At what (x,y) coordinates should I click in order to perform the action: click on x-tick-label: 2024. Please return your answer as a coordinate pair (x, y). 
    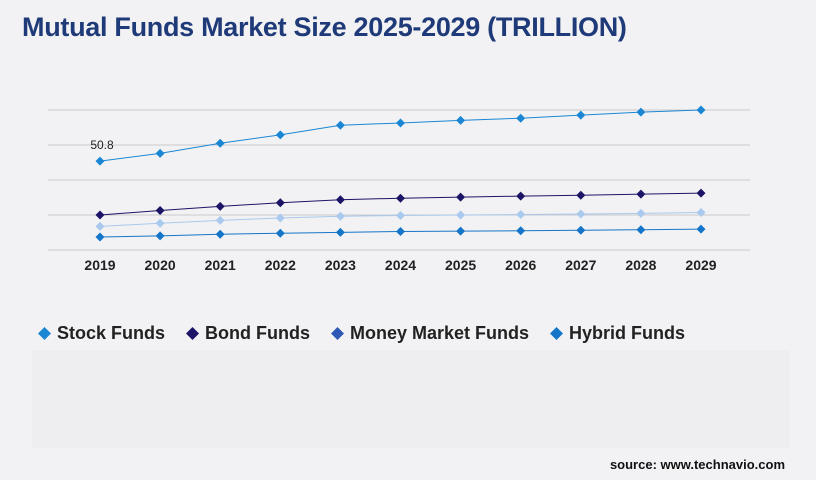
    Looking at the image, I should click on (400, 265).